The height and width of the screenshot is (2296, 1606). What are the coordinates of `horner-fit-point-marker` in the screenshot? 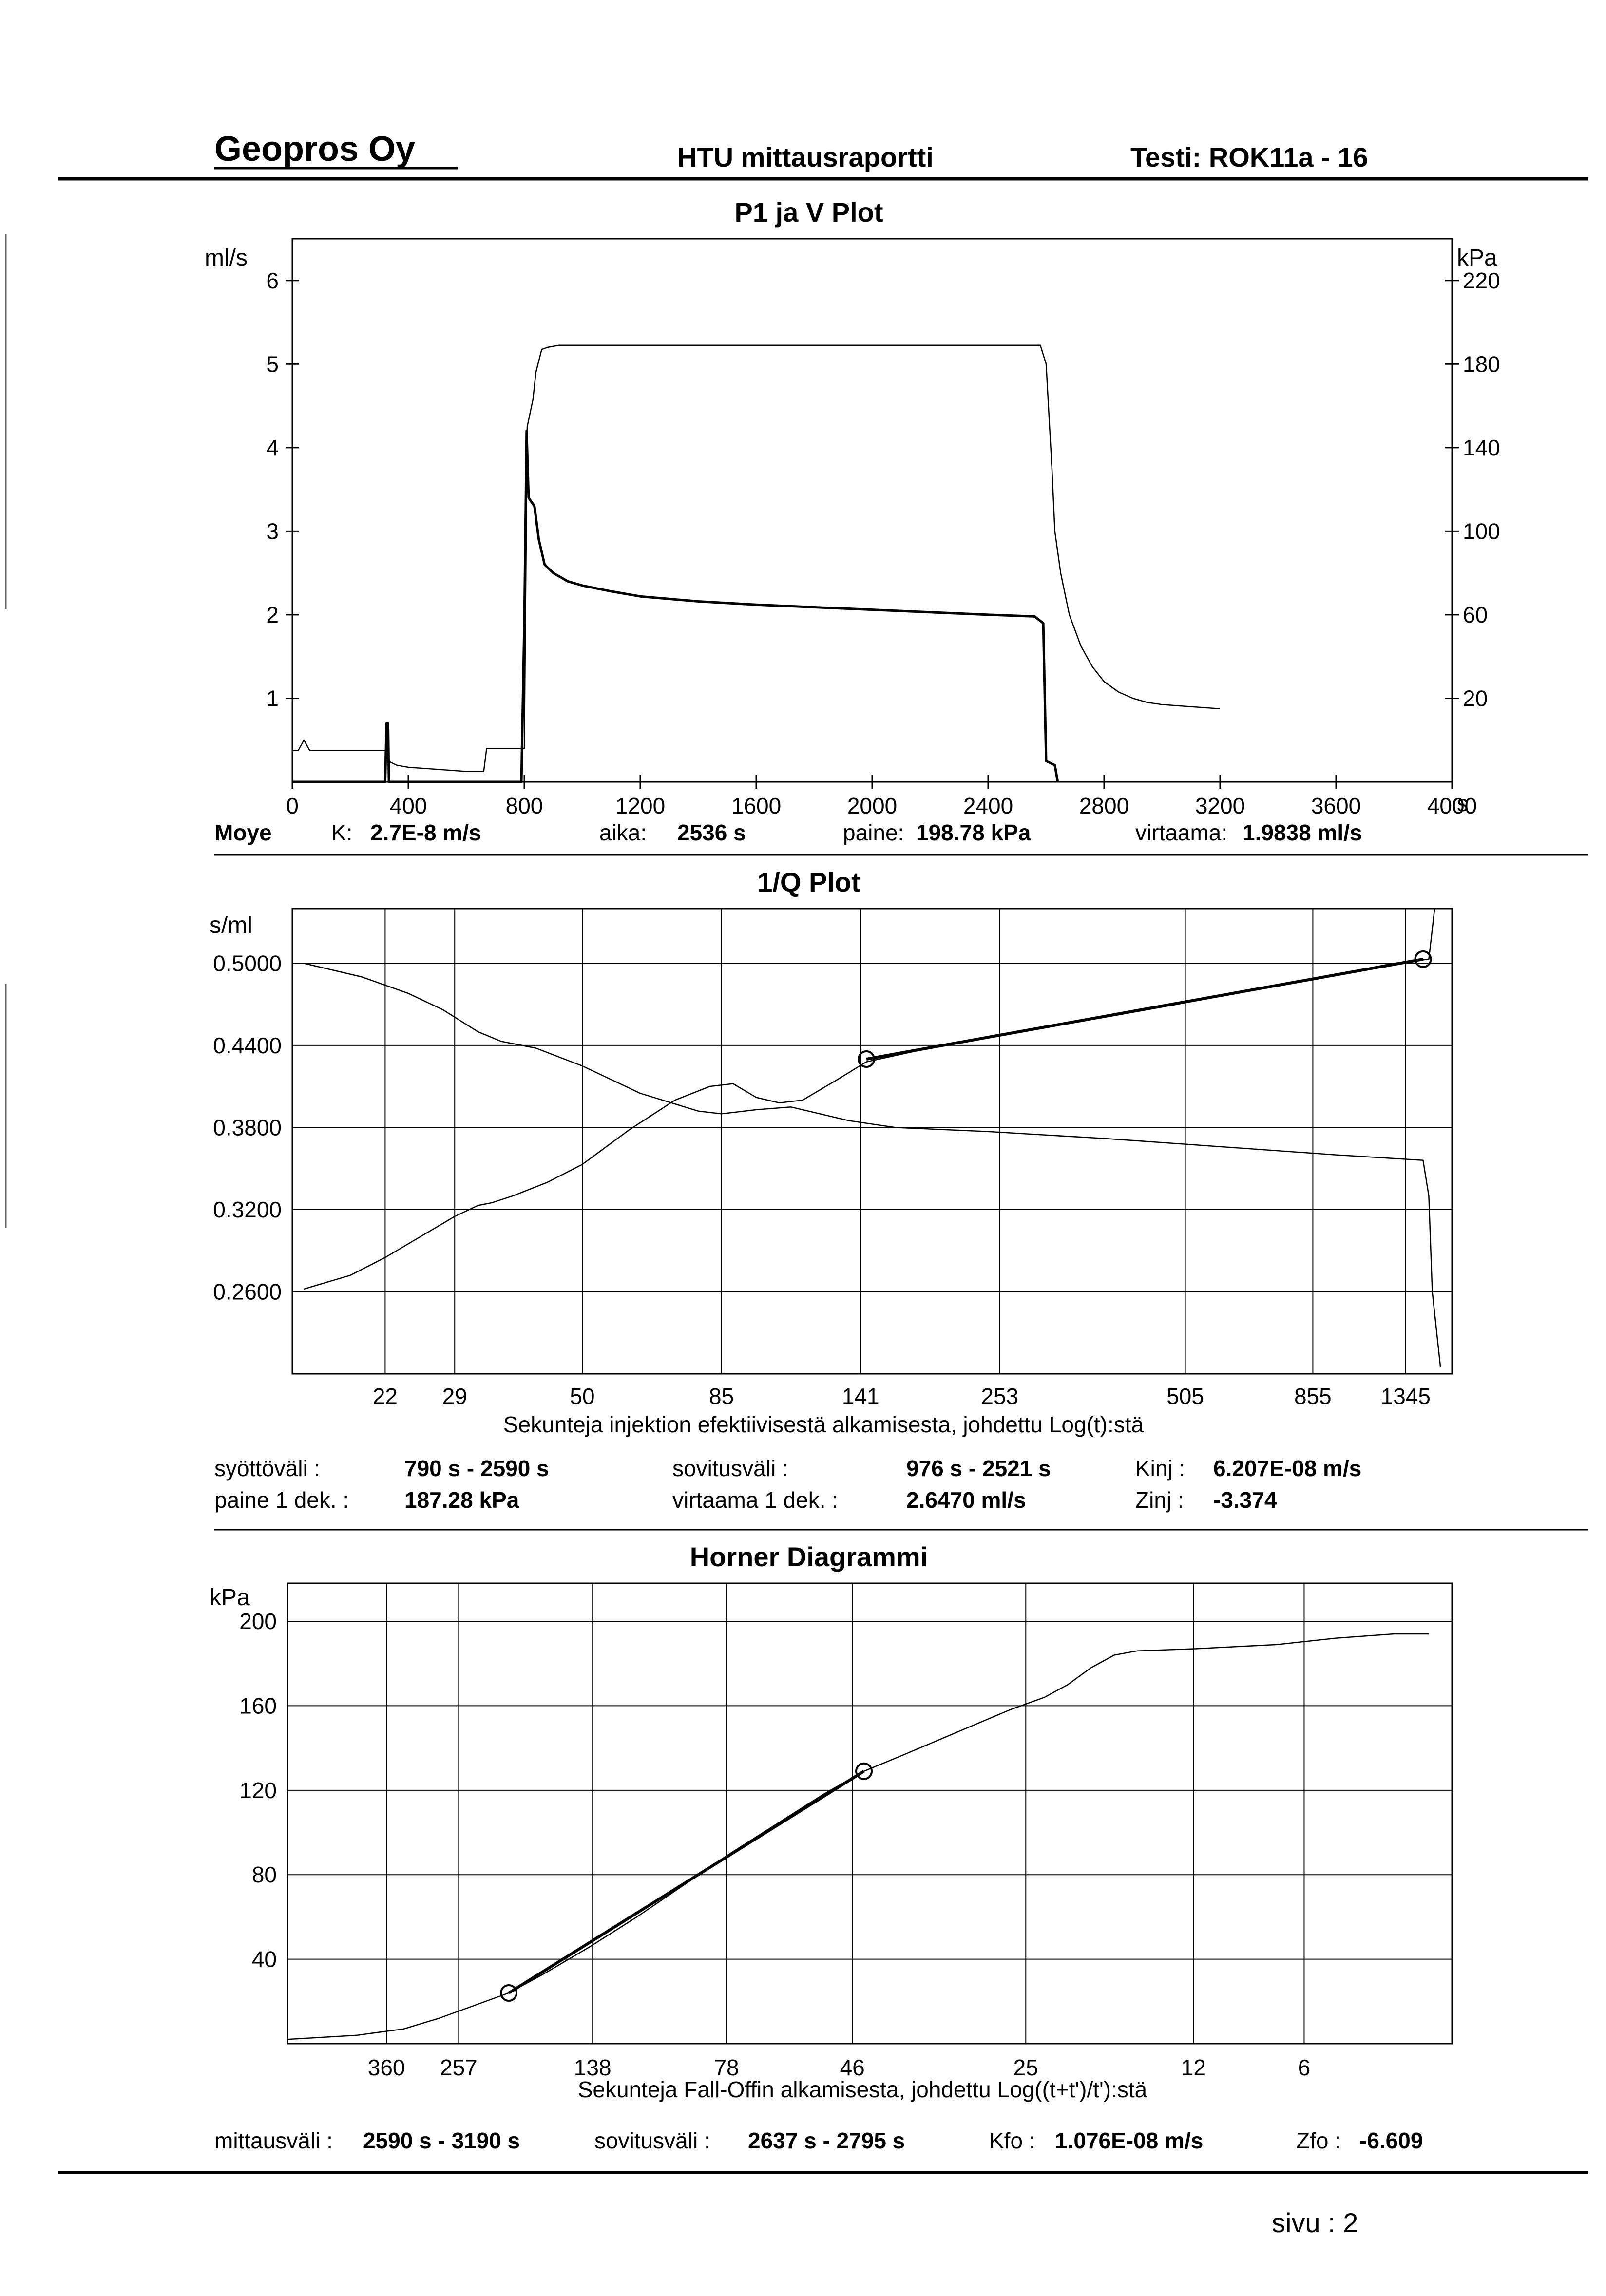 It's located at (864, 1771).